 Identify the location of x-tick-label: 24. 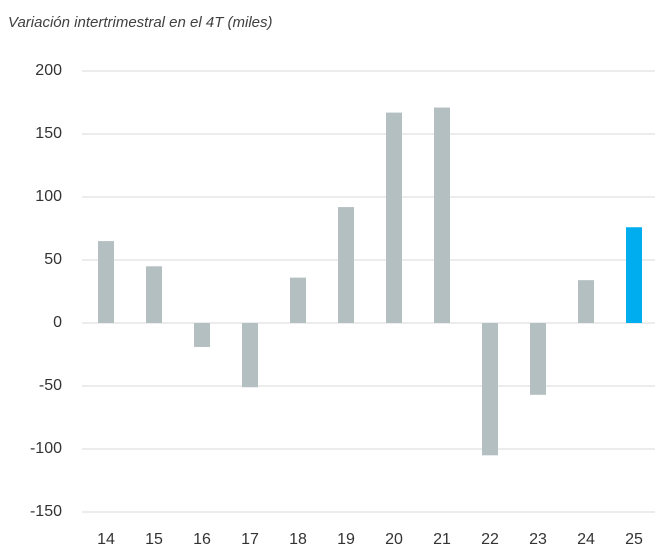
(586, 539).